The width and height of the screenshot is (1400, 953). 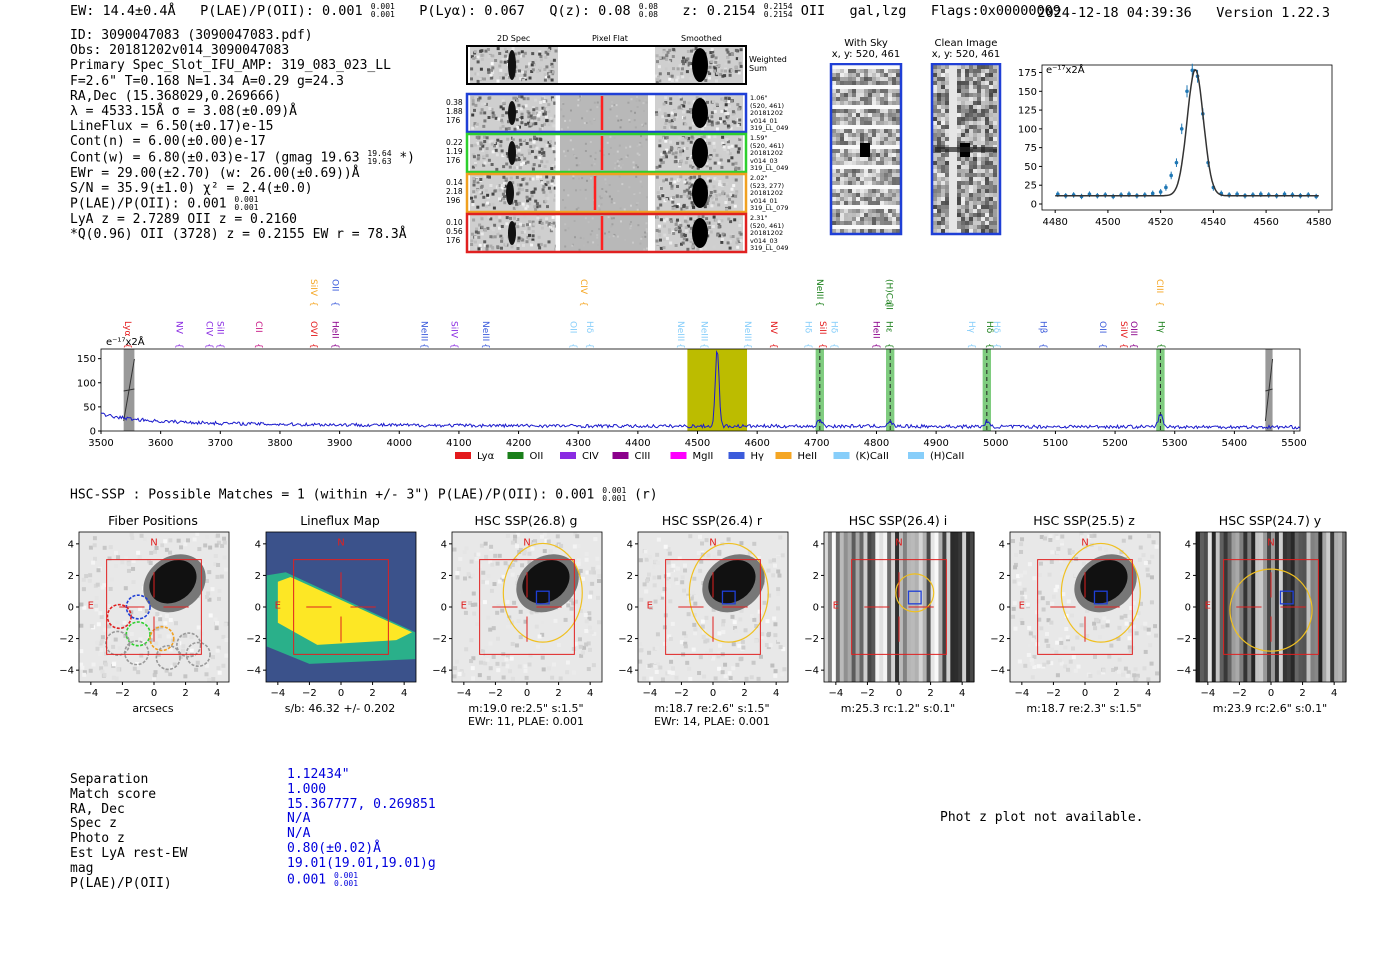 I want to click on spectrum-highlight-fit_window, so click(x=717, y=390).